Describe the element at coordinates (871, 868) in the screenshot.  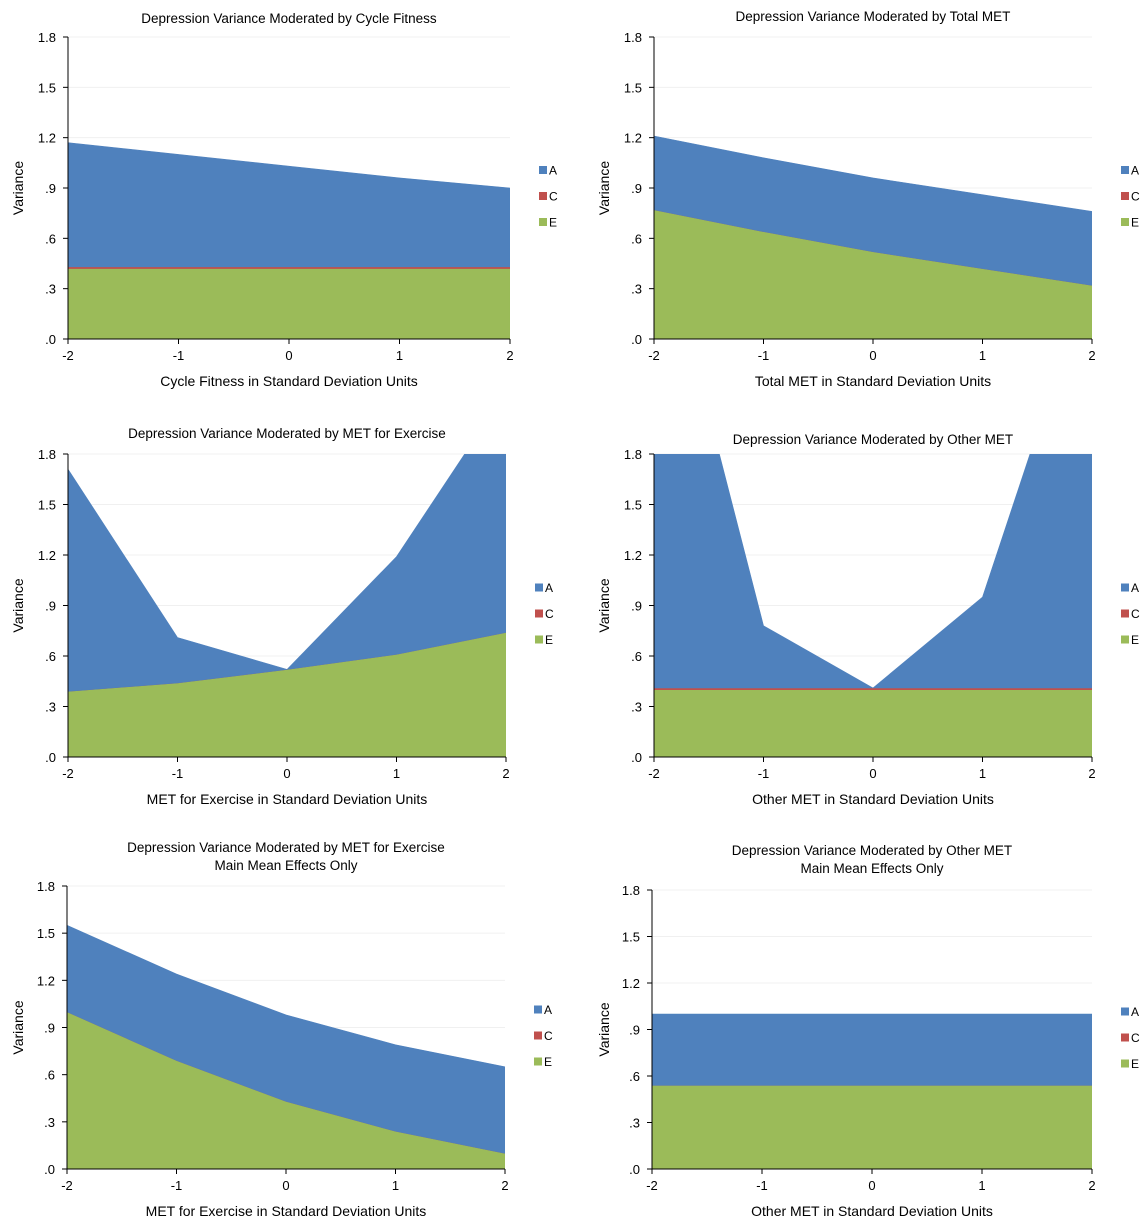
I see `chart-subtitle: Main Mean Effects Only` at that location.